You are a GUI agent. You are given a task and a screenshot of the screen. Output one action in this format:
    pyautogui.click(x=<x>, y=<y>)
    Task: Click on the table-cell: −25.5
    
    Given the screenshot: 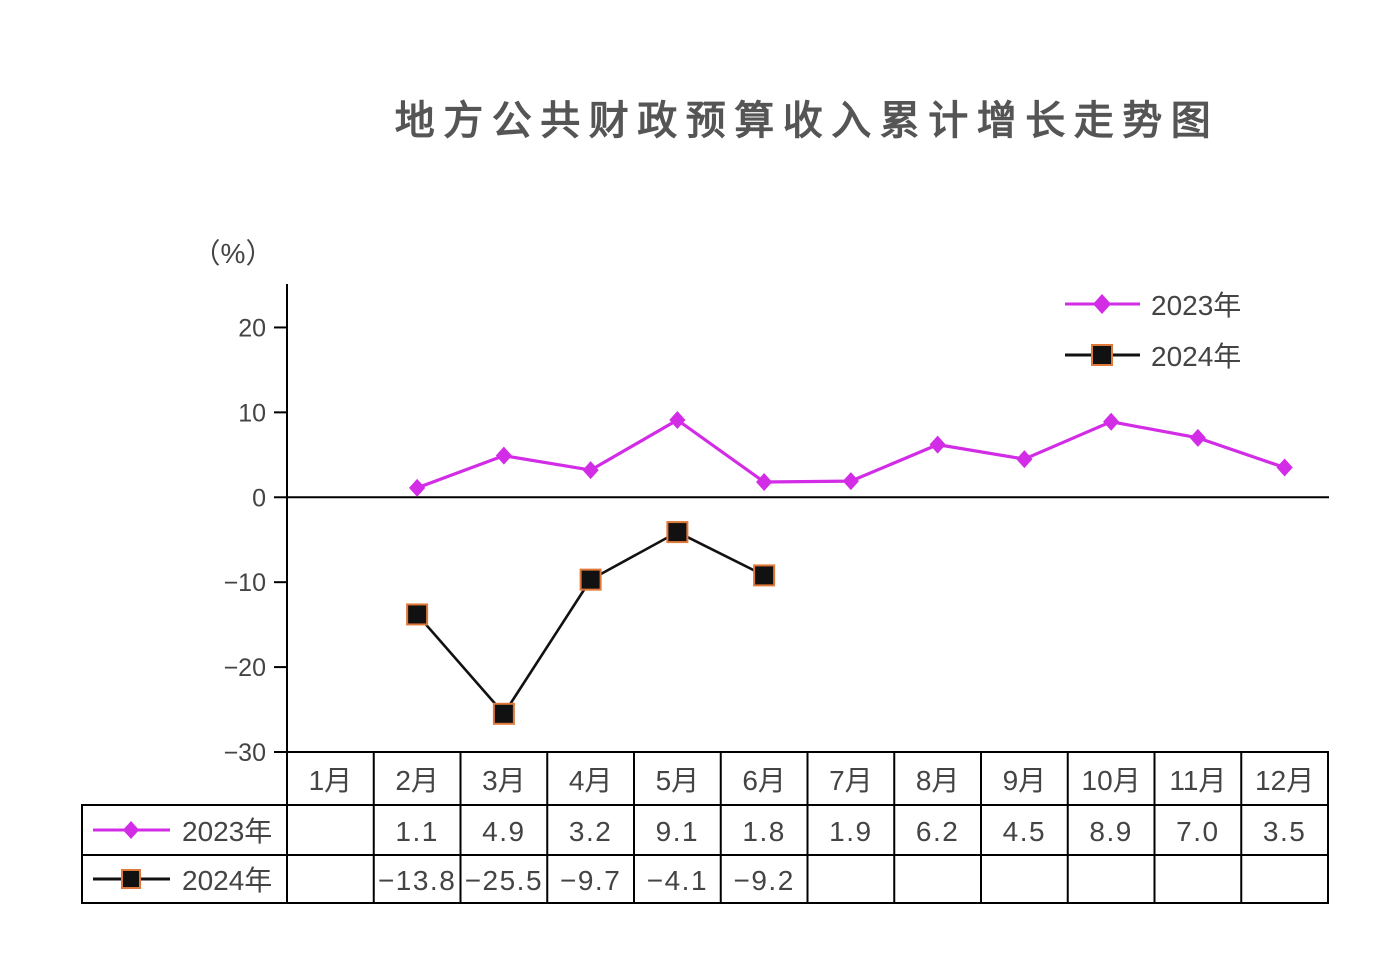 What is the action you would take?
    pyautogui.click(x=504, y=880)
    